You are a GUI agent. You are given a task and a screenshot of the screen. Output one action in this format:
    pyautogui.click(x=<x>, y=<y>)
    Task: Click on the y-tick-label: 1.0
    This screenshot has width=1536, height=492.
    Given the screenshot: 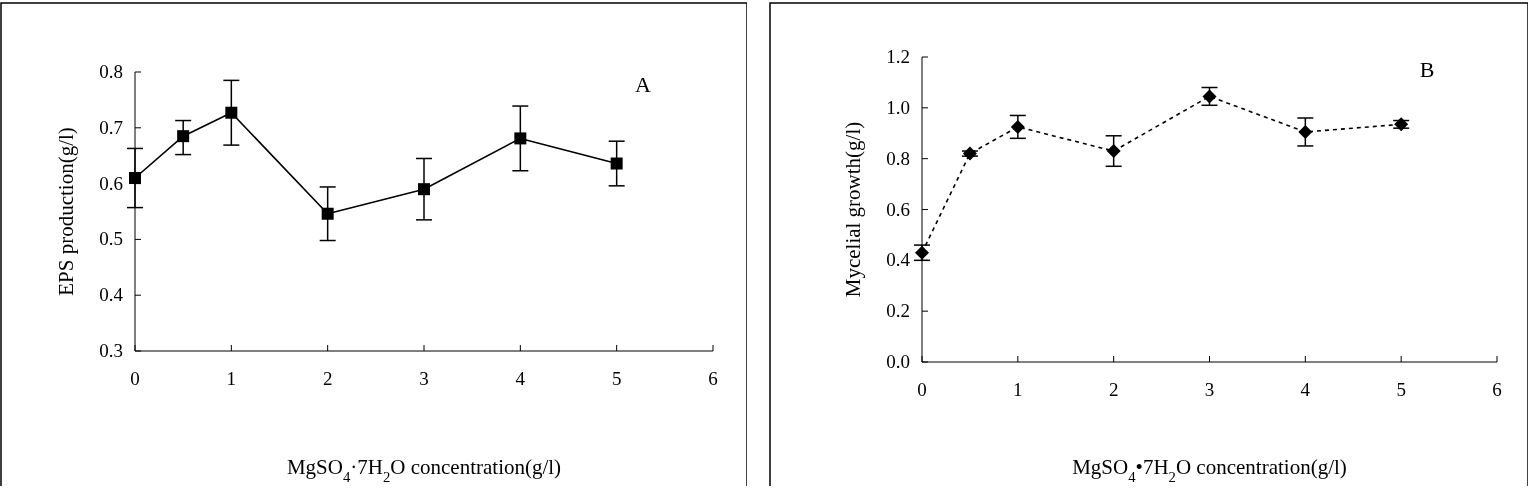 What is the action you would take?
    pyautogui.click(x=898, y=107)
    